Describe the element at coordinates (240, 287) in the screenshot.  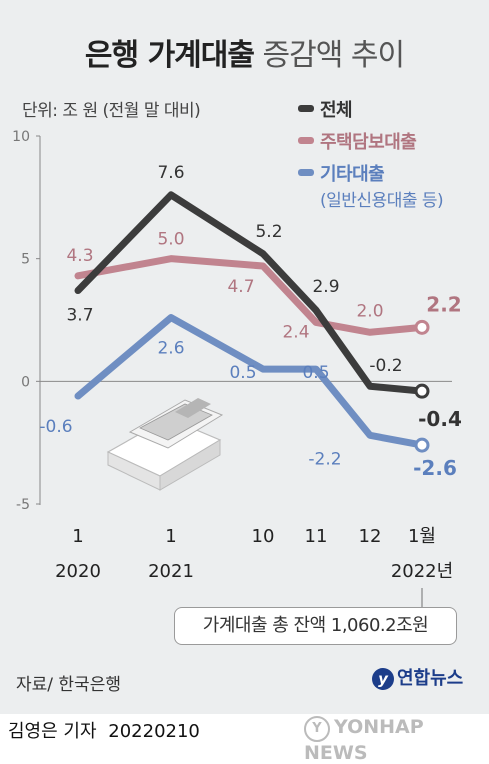
I see `data-label-mortgage: 4.7` at that location.